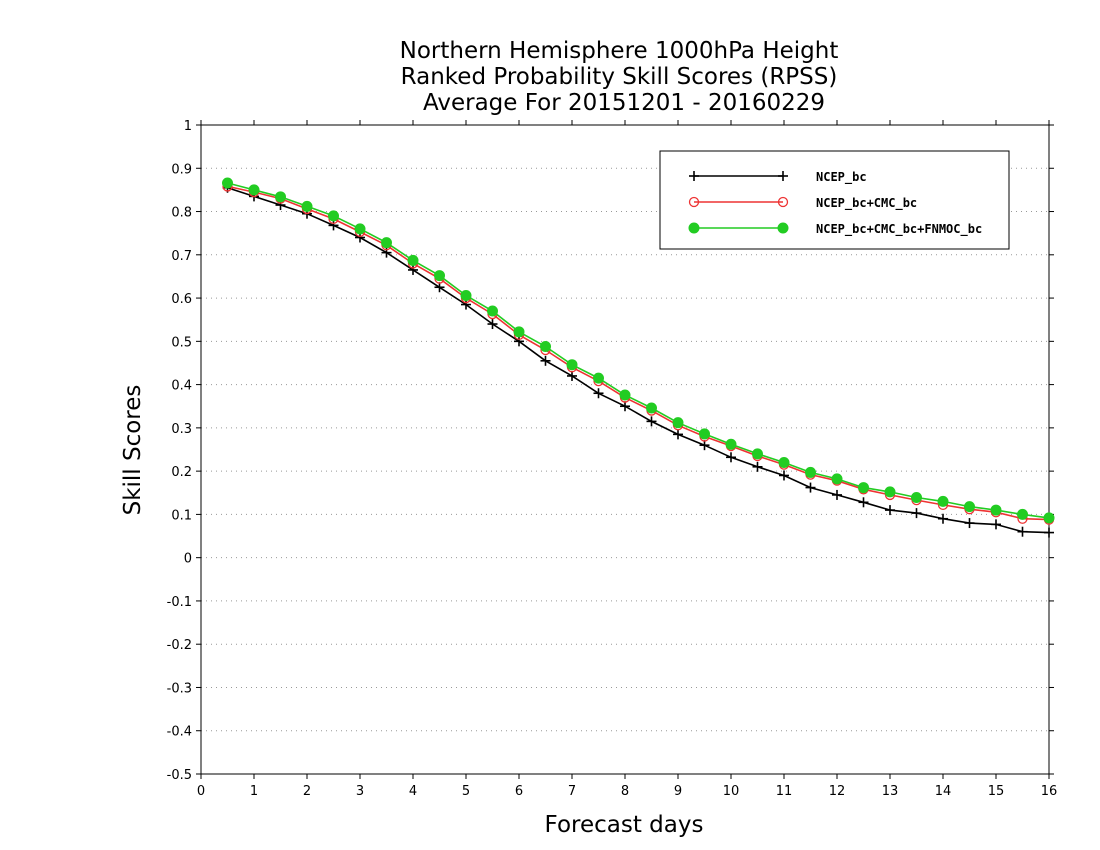  What do you see at coordinates (179, 645) in the screenshot?
I see `y-tick-label: -0.2` at bounding box center [179, 645].